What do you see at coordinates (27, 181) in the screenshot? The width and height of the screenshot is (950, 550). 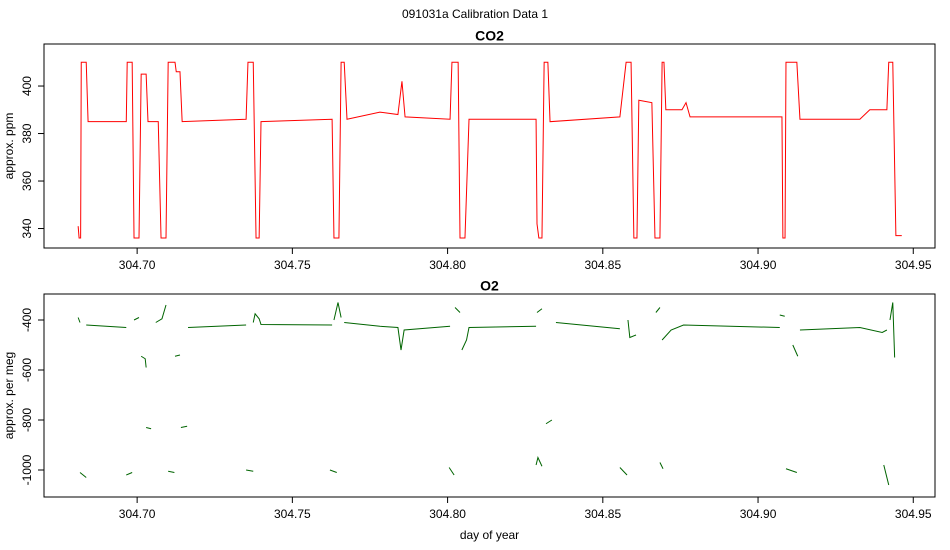 I see `y-tick-label: 360` at bounding box center [27, 181].